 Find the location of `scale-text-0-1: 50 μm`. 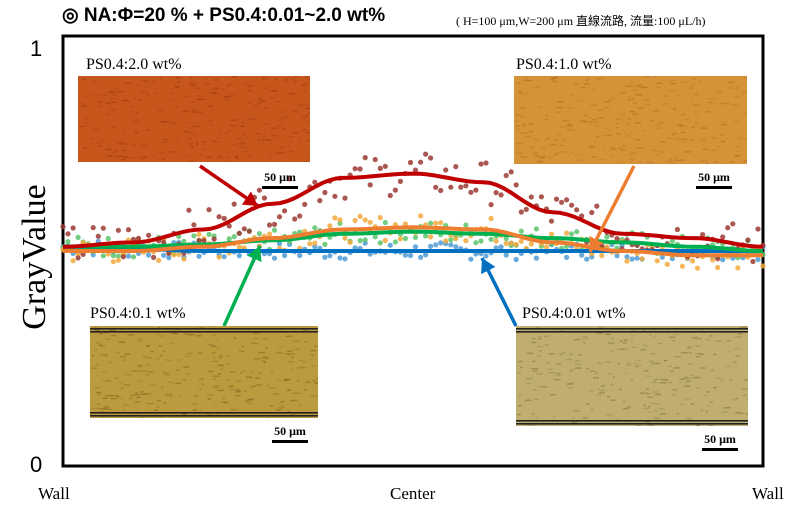

scale-text-0-1: 50 μm is located at coordinates (290, 431).